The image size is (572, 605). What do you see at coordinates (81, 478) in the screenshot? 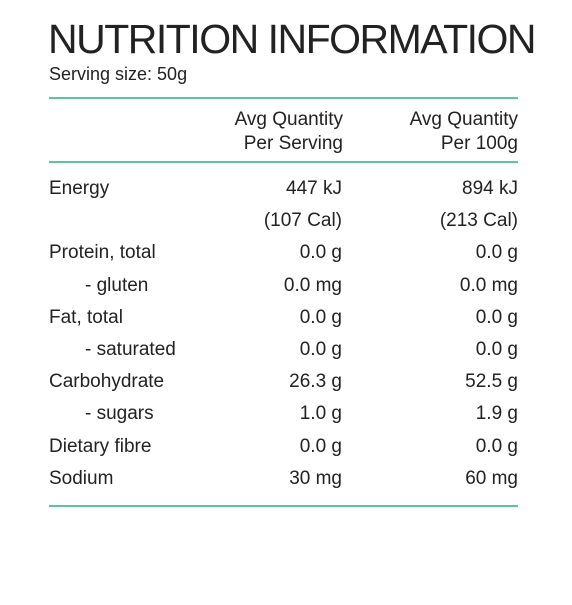
I see `nutrient-label: Sodium` at bounding box center [81, 478].